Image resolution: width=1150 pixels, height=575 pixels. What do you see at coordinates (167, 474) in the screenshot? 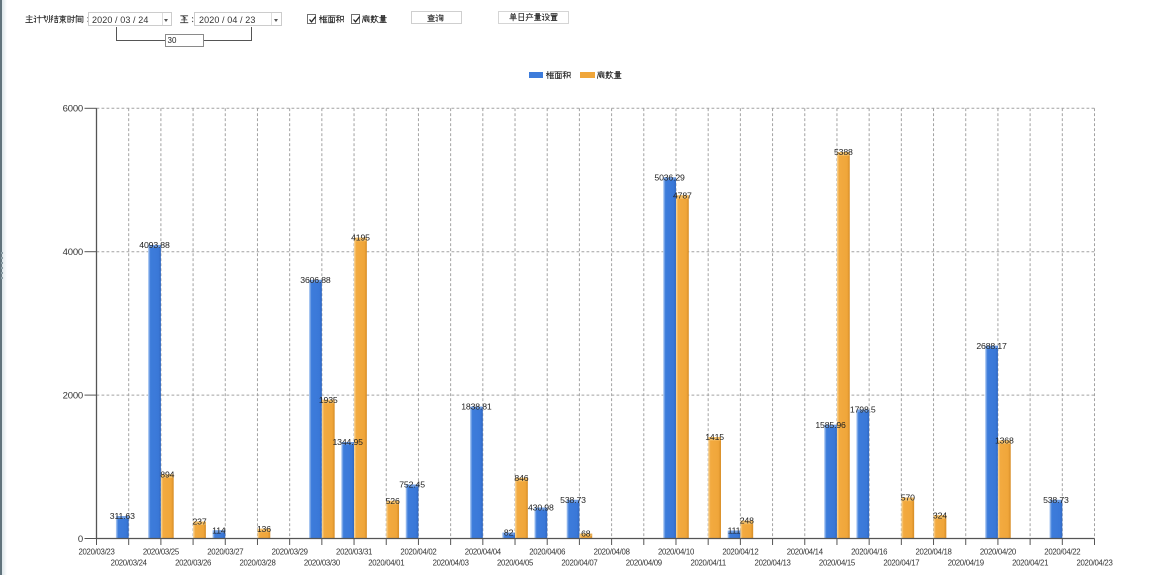
I see `svg-text: 894` at bounding box center [167, 474].